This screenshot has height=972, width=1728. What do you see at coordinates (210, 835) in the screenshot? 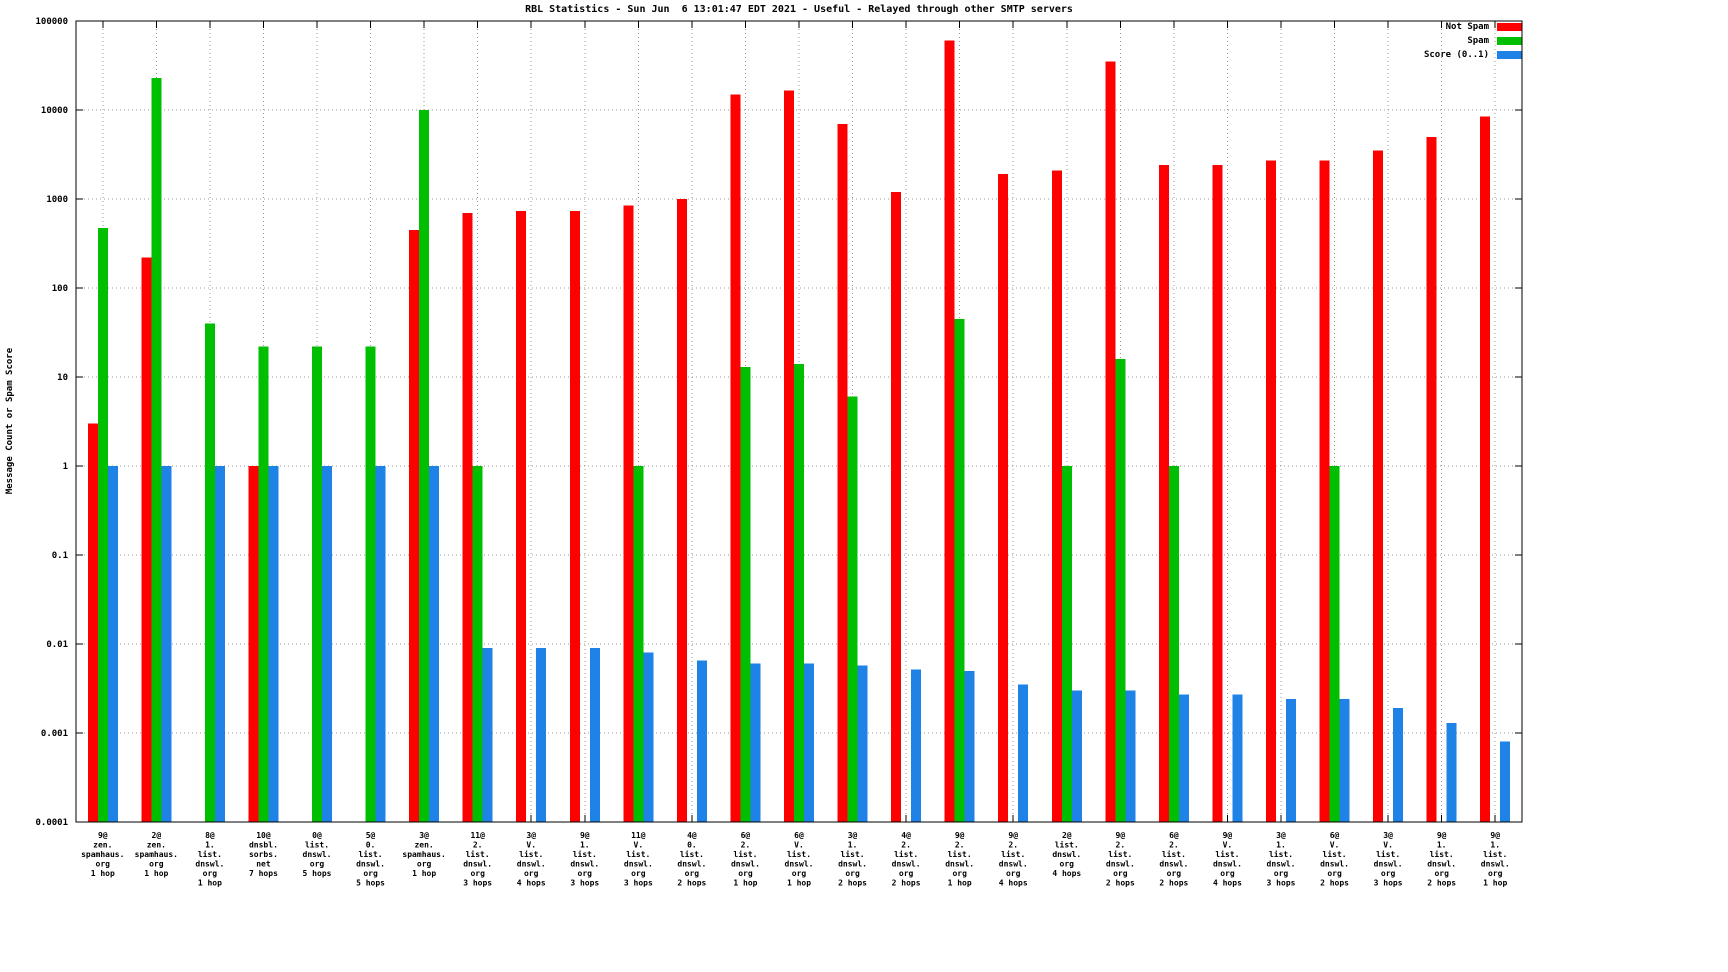
I see `x-tick-label: 8@` at bounding box center [210, 835].